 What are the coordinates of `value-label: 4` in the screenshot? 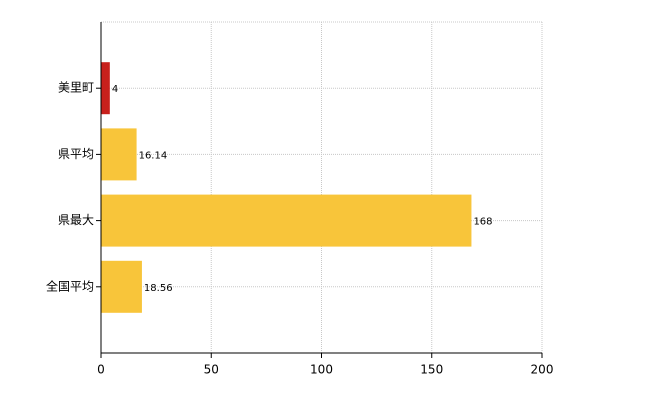 It's located at (115, 89).